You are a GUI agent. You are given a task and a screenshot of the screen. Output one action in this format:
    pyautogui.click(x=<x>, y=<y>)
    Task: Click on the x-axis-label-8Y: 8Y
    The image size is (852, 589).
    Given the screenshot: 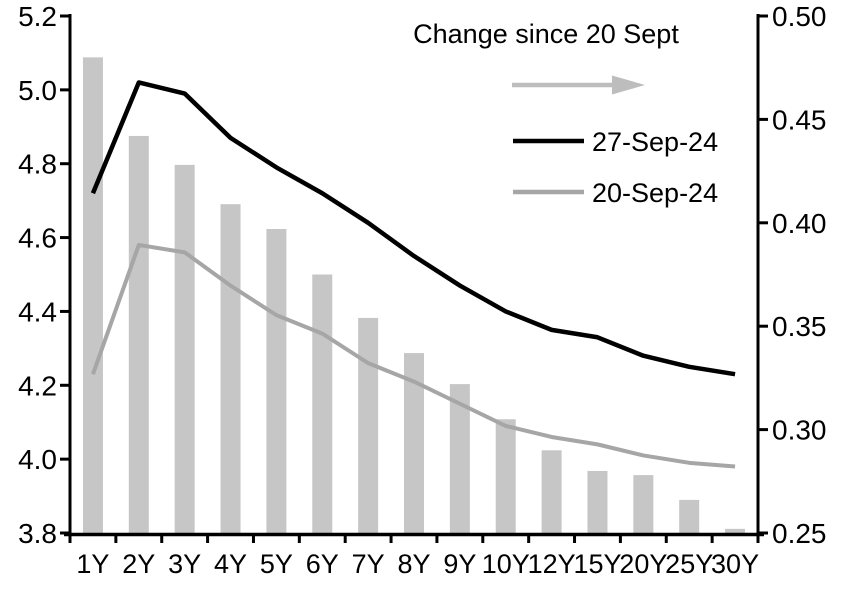 What is the action you would take?
    pyautogui.click(x=413, y=564)
    